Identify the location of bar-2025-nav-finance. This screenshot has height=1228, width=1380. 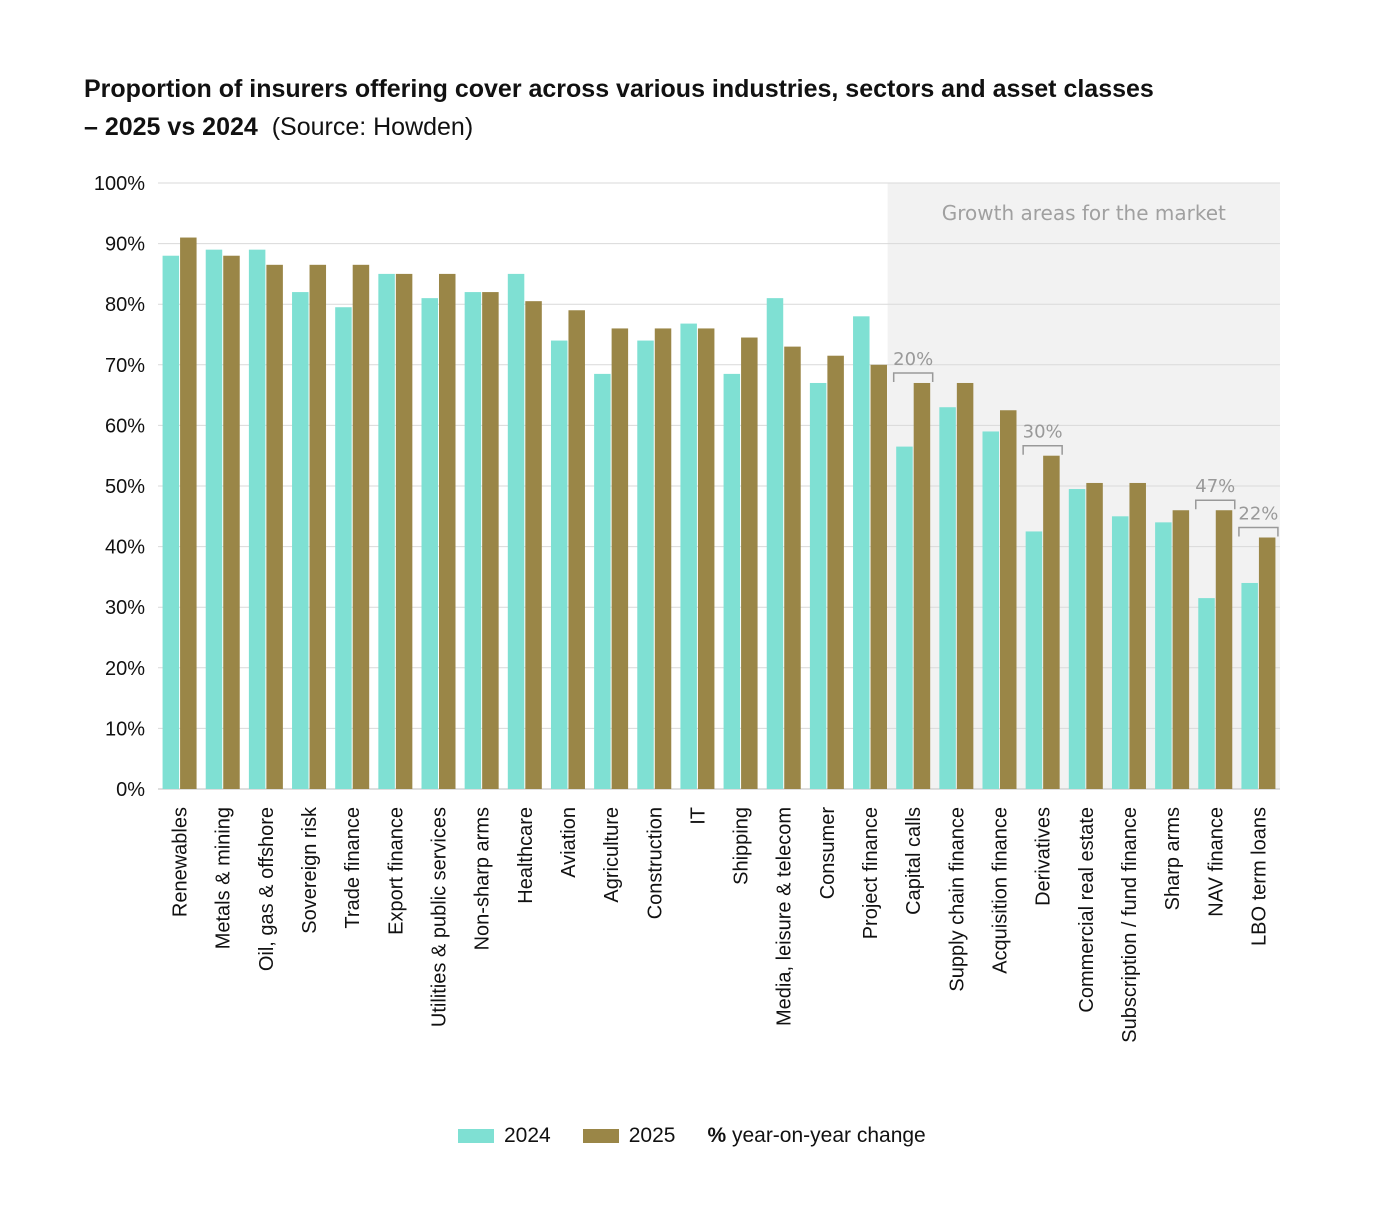
(1224, 649).